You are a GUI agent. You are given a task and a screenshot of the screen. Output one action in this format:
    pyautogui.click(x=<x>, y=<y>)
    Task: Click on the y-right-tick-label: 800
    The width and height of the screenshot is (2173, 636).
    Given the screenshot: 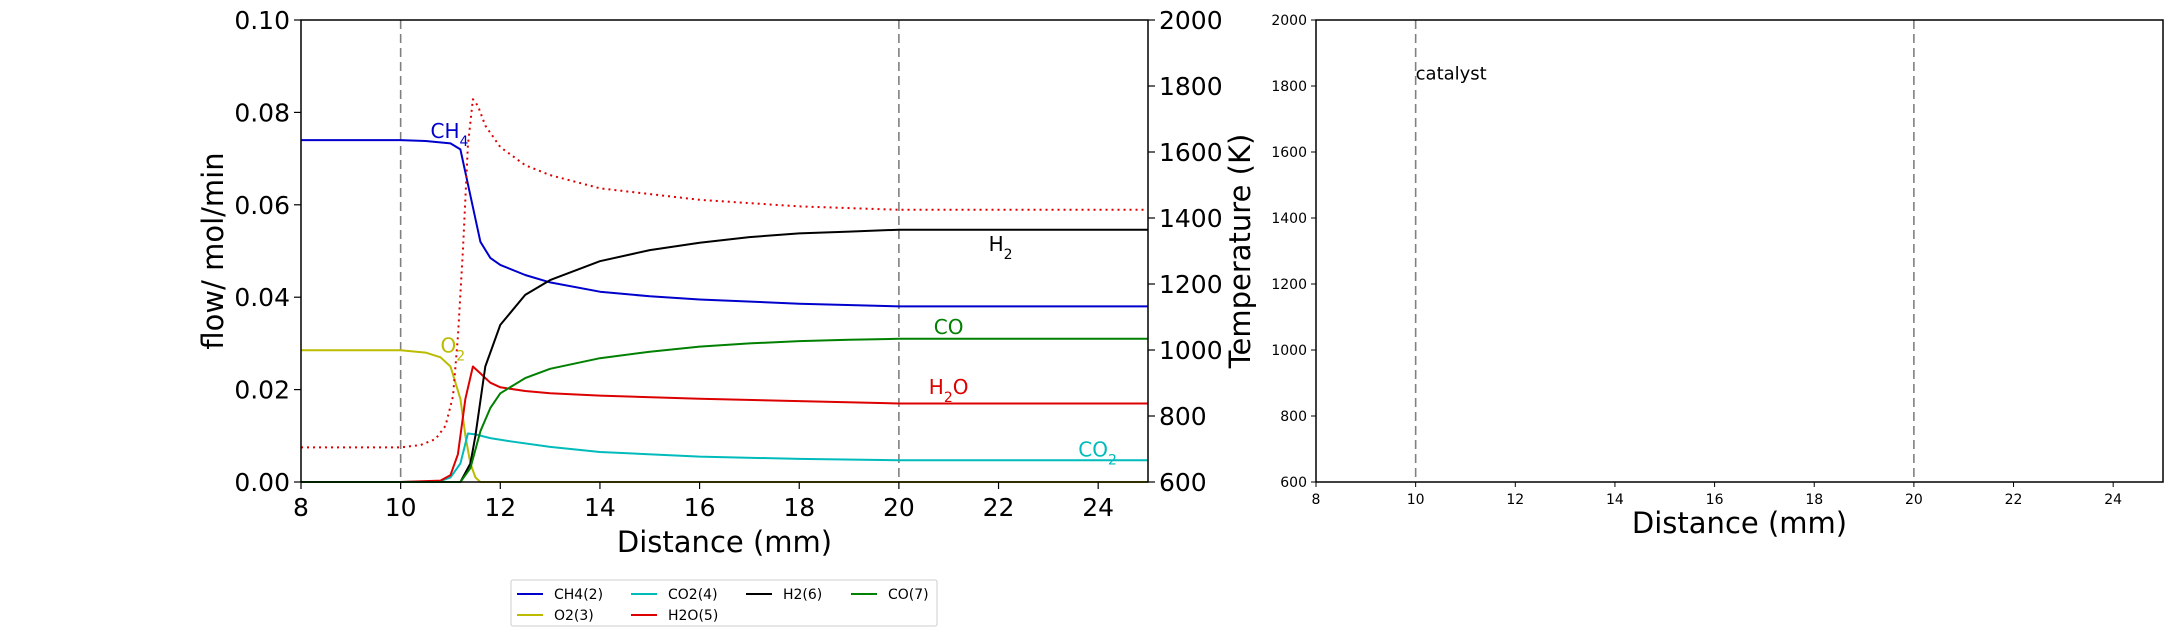 What is the action you would take?
    pyautogui.click(x=1183, y=416)
    